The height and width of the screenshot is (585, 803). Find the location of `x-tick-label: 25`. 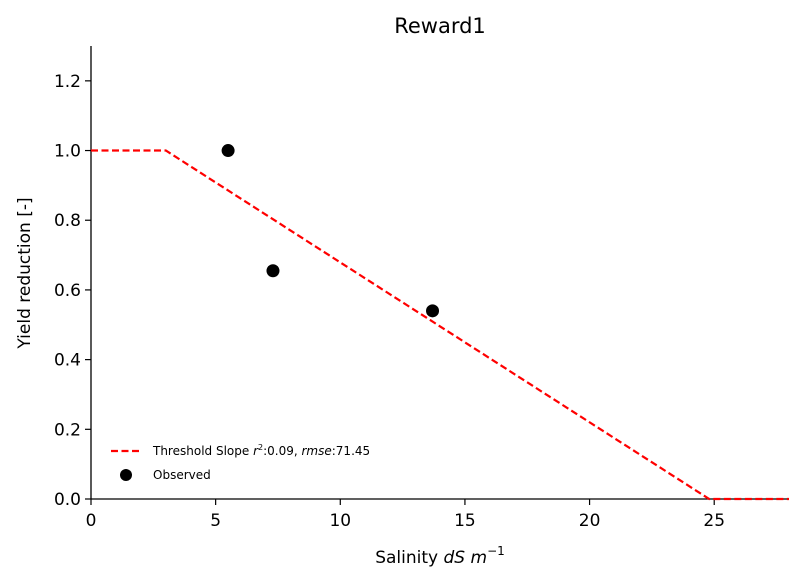

x-tick-label: 25 is located at coordinates (714, 521).